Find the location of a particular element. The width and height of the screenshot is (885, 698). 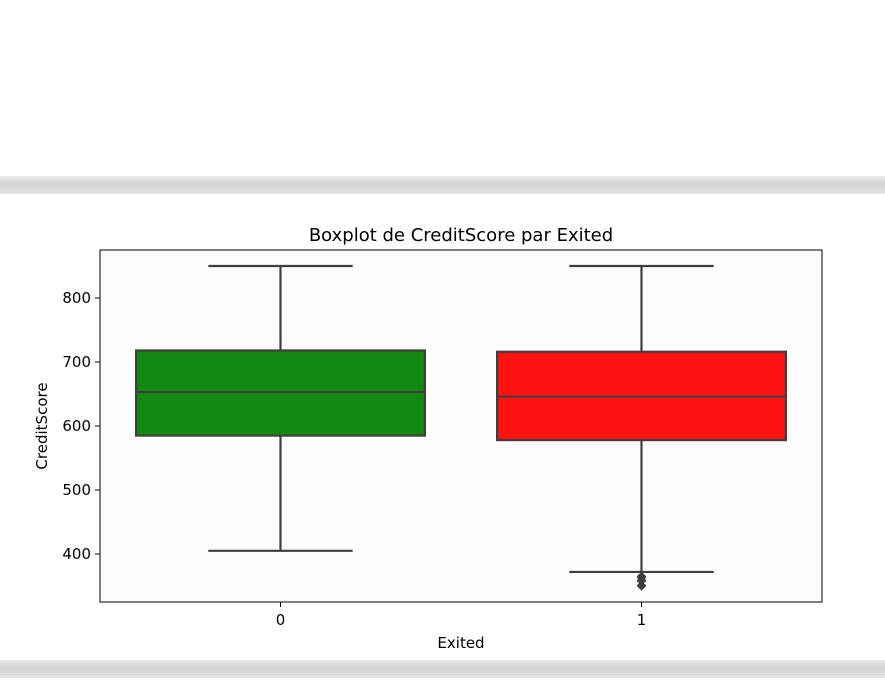

x-axis-label: Exited is located at coordinates (460, 643).